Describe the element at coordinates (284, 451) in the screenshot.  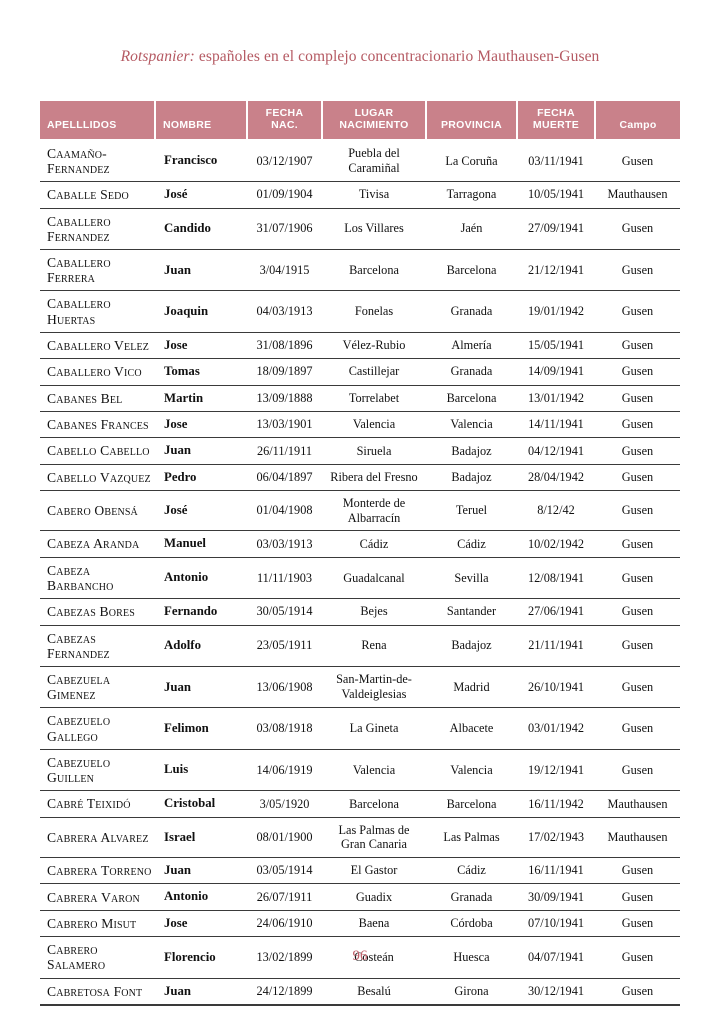
I see `cell-fecha_nac: 26/11/1911` at that location.